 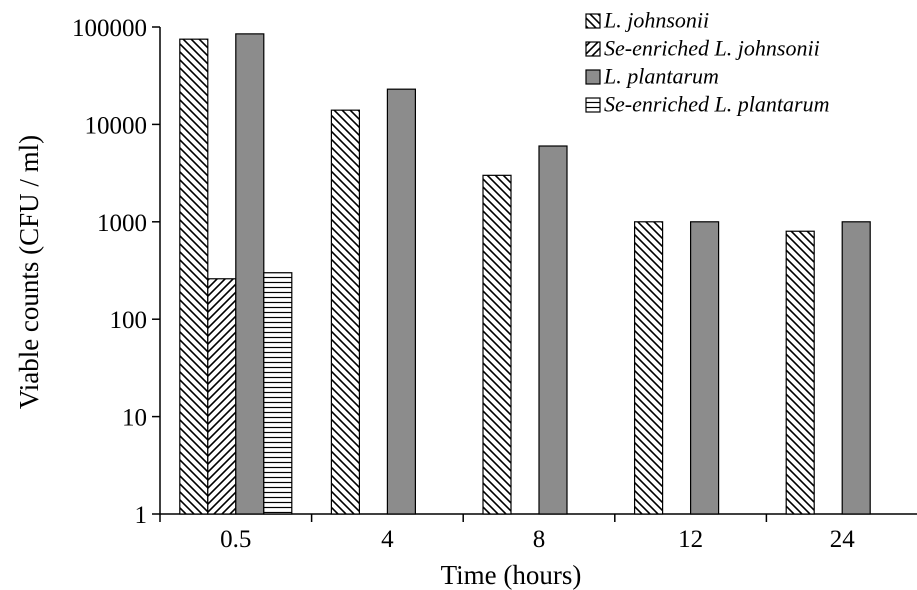 What do you see at coordinates (141, 515) in the screenshot?
I see `y-tick-label: 1` at bounding box center [141, 515].